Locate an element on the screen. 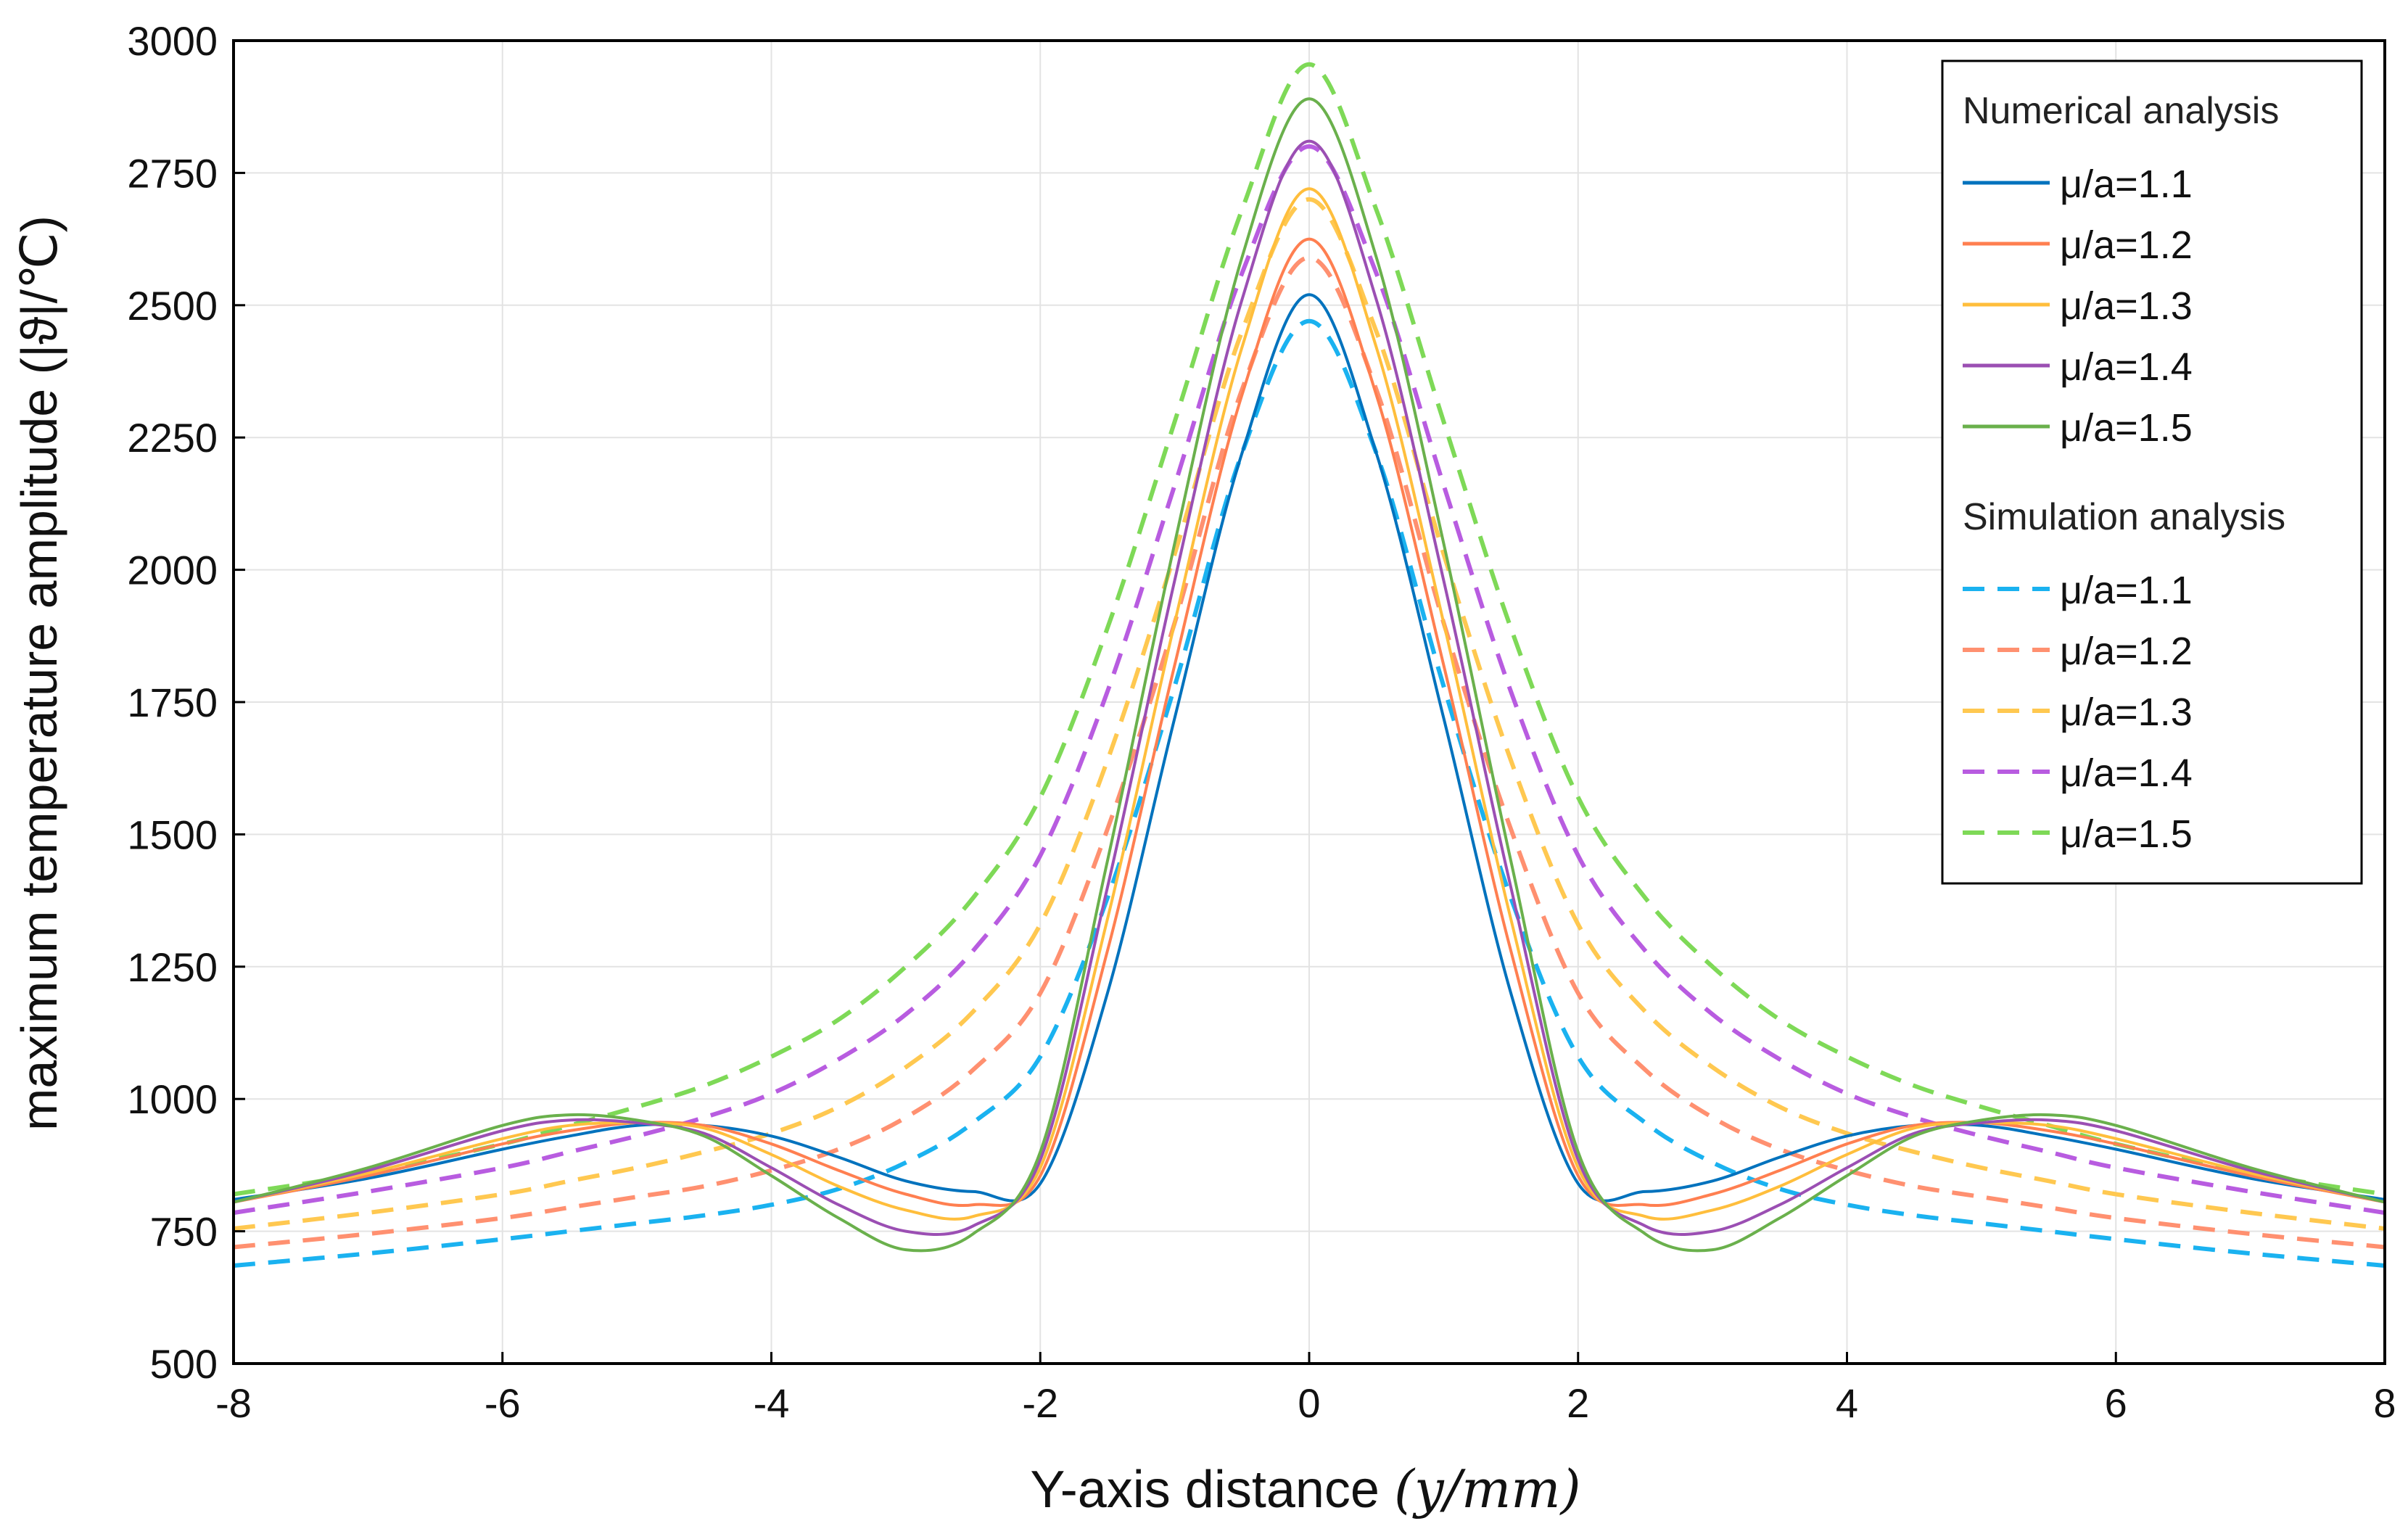 The image size is (2408, 1534). y-tick-label: 2000 is located at coordinates (172, 570).